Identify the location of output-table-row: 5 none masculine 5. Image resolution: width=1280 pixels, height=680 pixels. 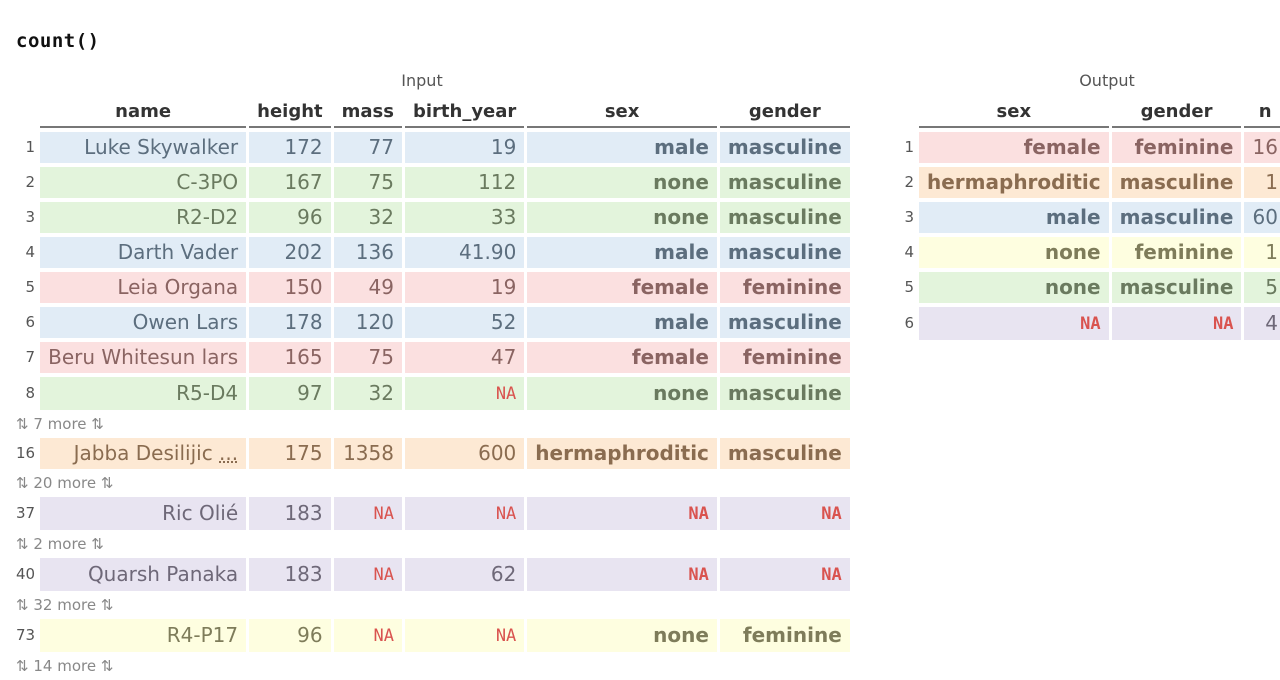
(1090, 287).